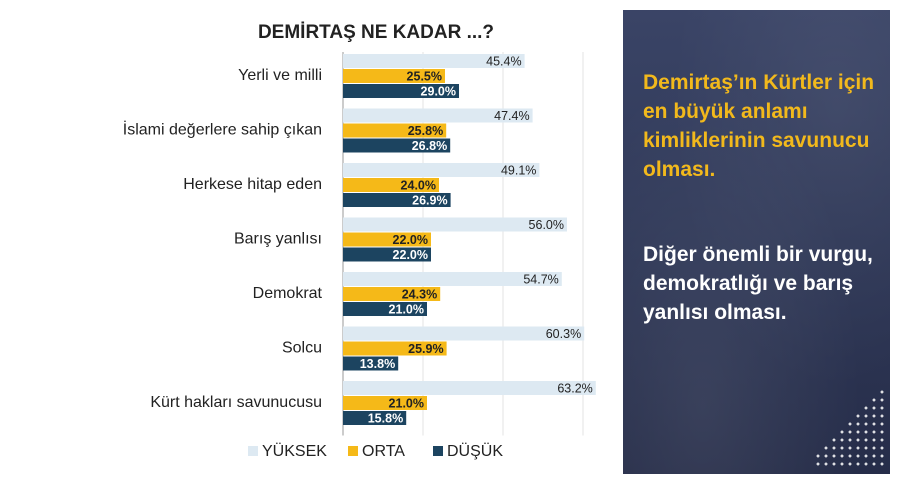  Describe the element at coordinates (546, 225) in the screenshot. I see `value-label: 56.0%` at that location.